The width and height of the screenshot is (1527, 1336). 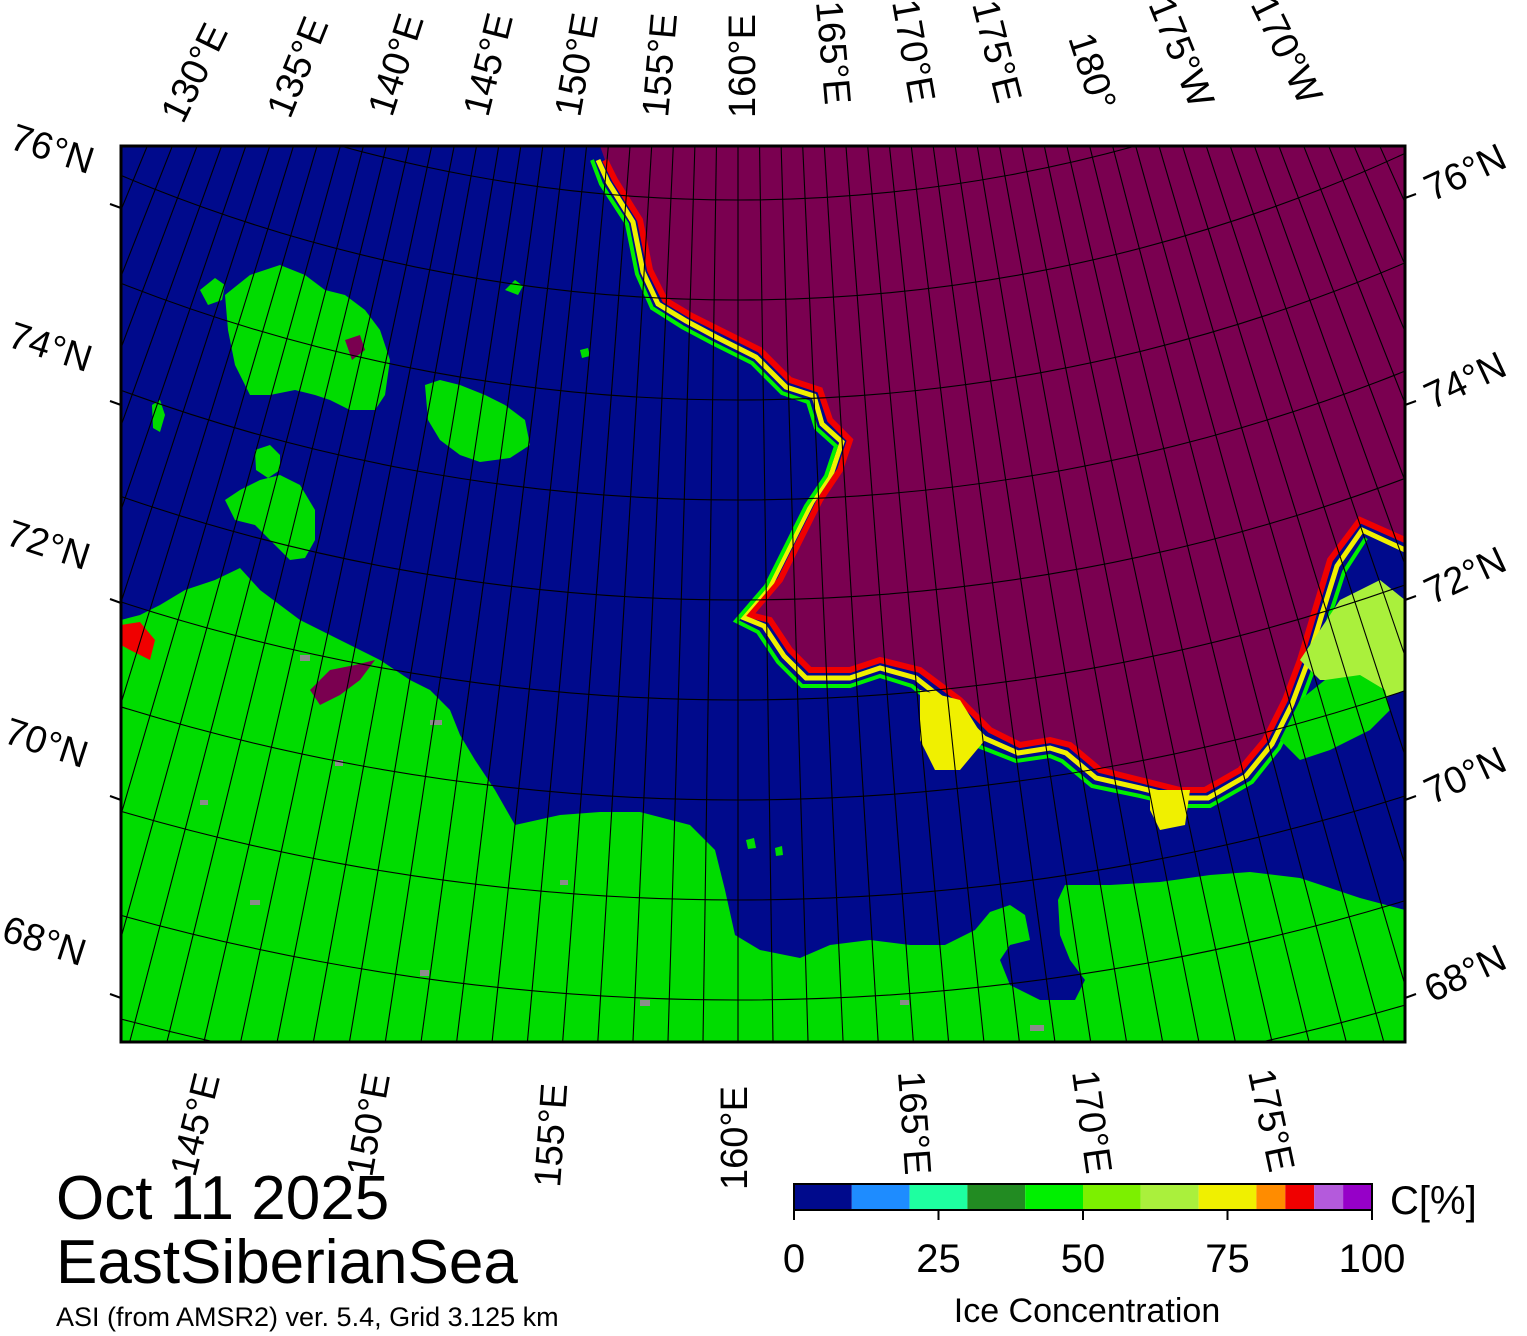 What do you see at coordinates (832, 53) in the screenshot?
I see `lon-label-top: 165°E` at bounding box center [832, 53].